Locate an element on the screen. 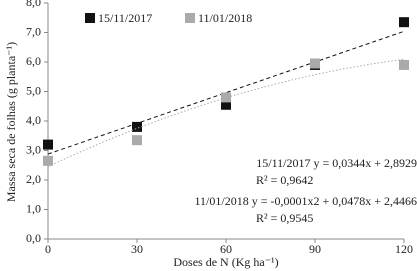 This screenshot has height=271, width=417. y-tick-label: 1,0 is located at coordinates (33, 208).